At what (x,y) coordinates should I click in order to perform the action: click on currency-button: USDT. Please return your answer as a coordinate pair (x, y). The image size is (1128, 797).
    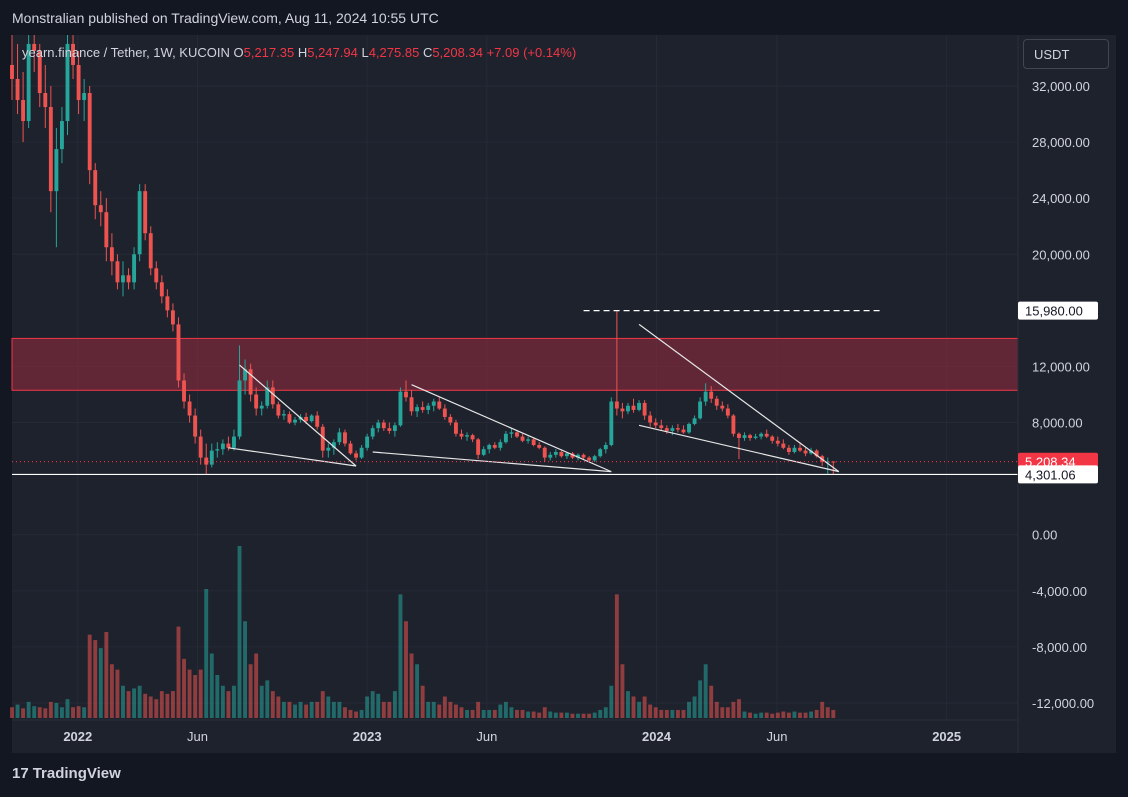
    Looking at the image, I should click on (1066, 54).